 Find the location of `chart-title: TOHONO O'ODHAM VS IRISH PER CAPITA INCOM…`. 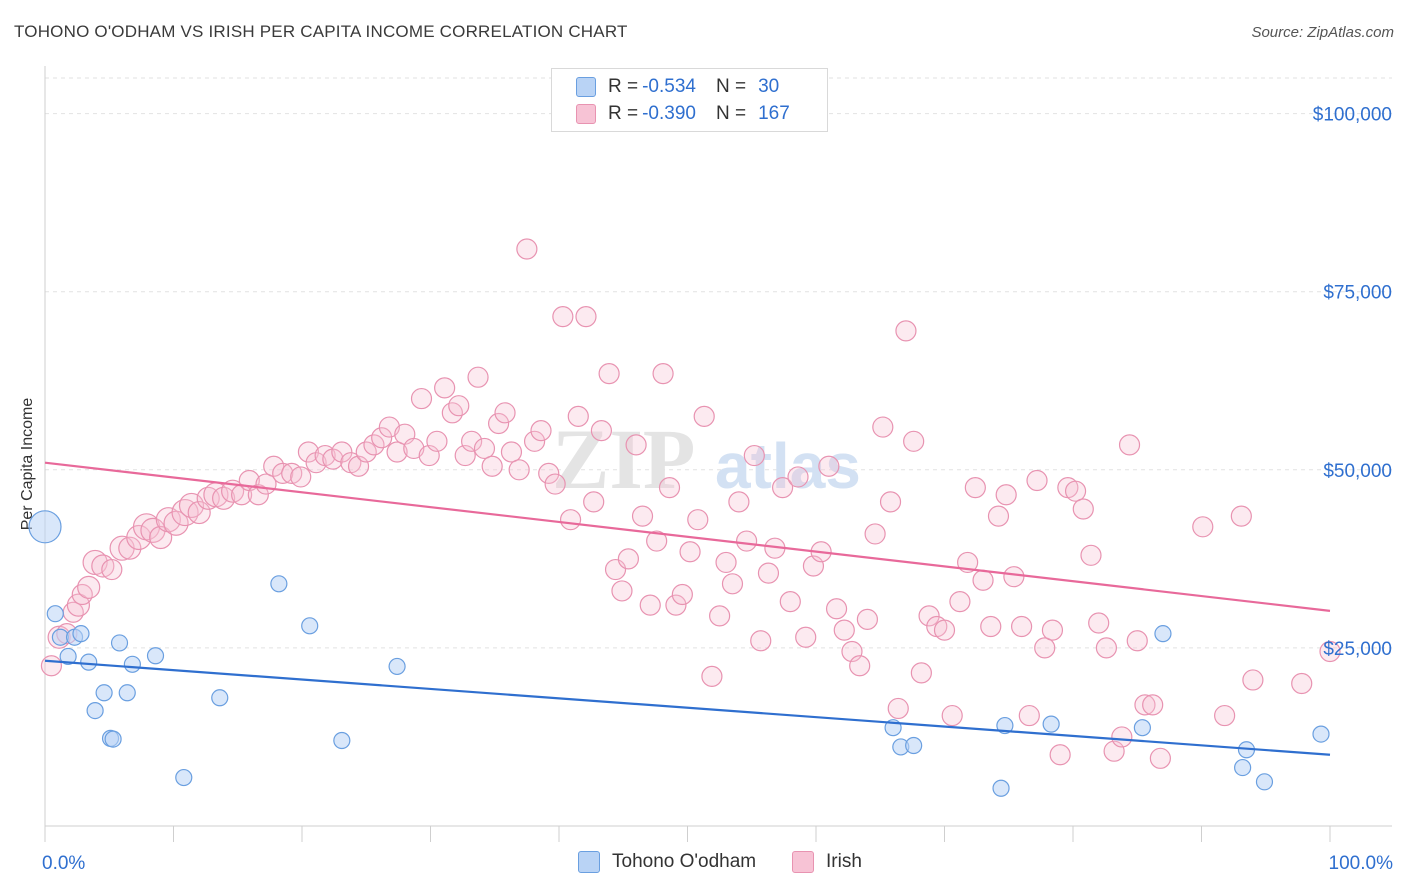

chart-title: TOHONO O'ODHAM VS IRISH PER CAPITA INCOM… is located at coordinates (321, 31).